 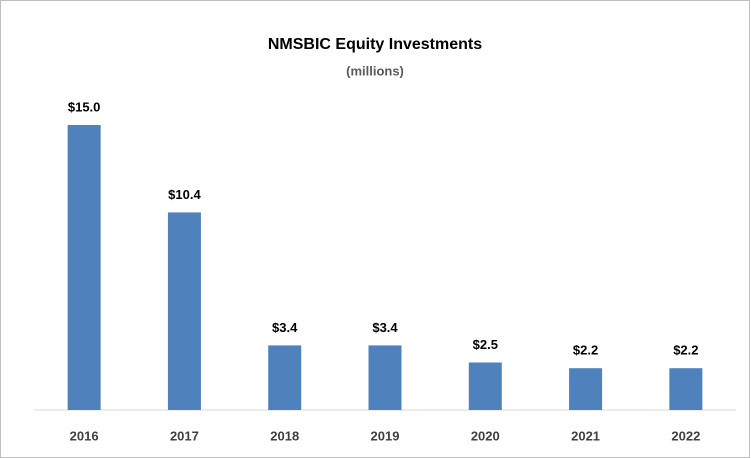 I want to click on x-tick-label: 2020, so click(x=485, y=435).